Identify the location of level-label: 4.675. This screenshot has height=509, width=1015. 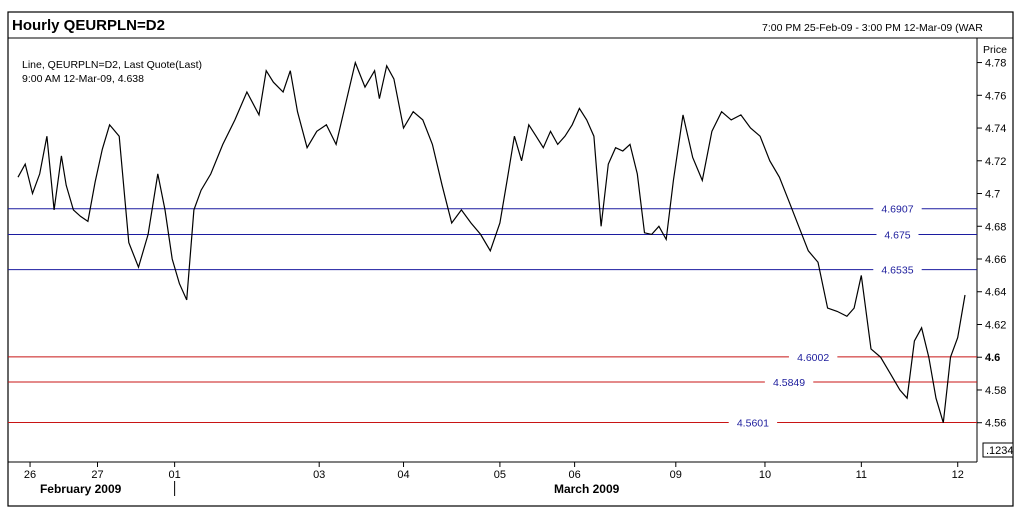
(897, 235).